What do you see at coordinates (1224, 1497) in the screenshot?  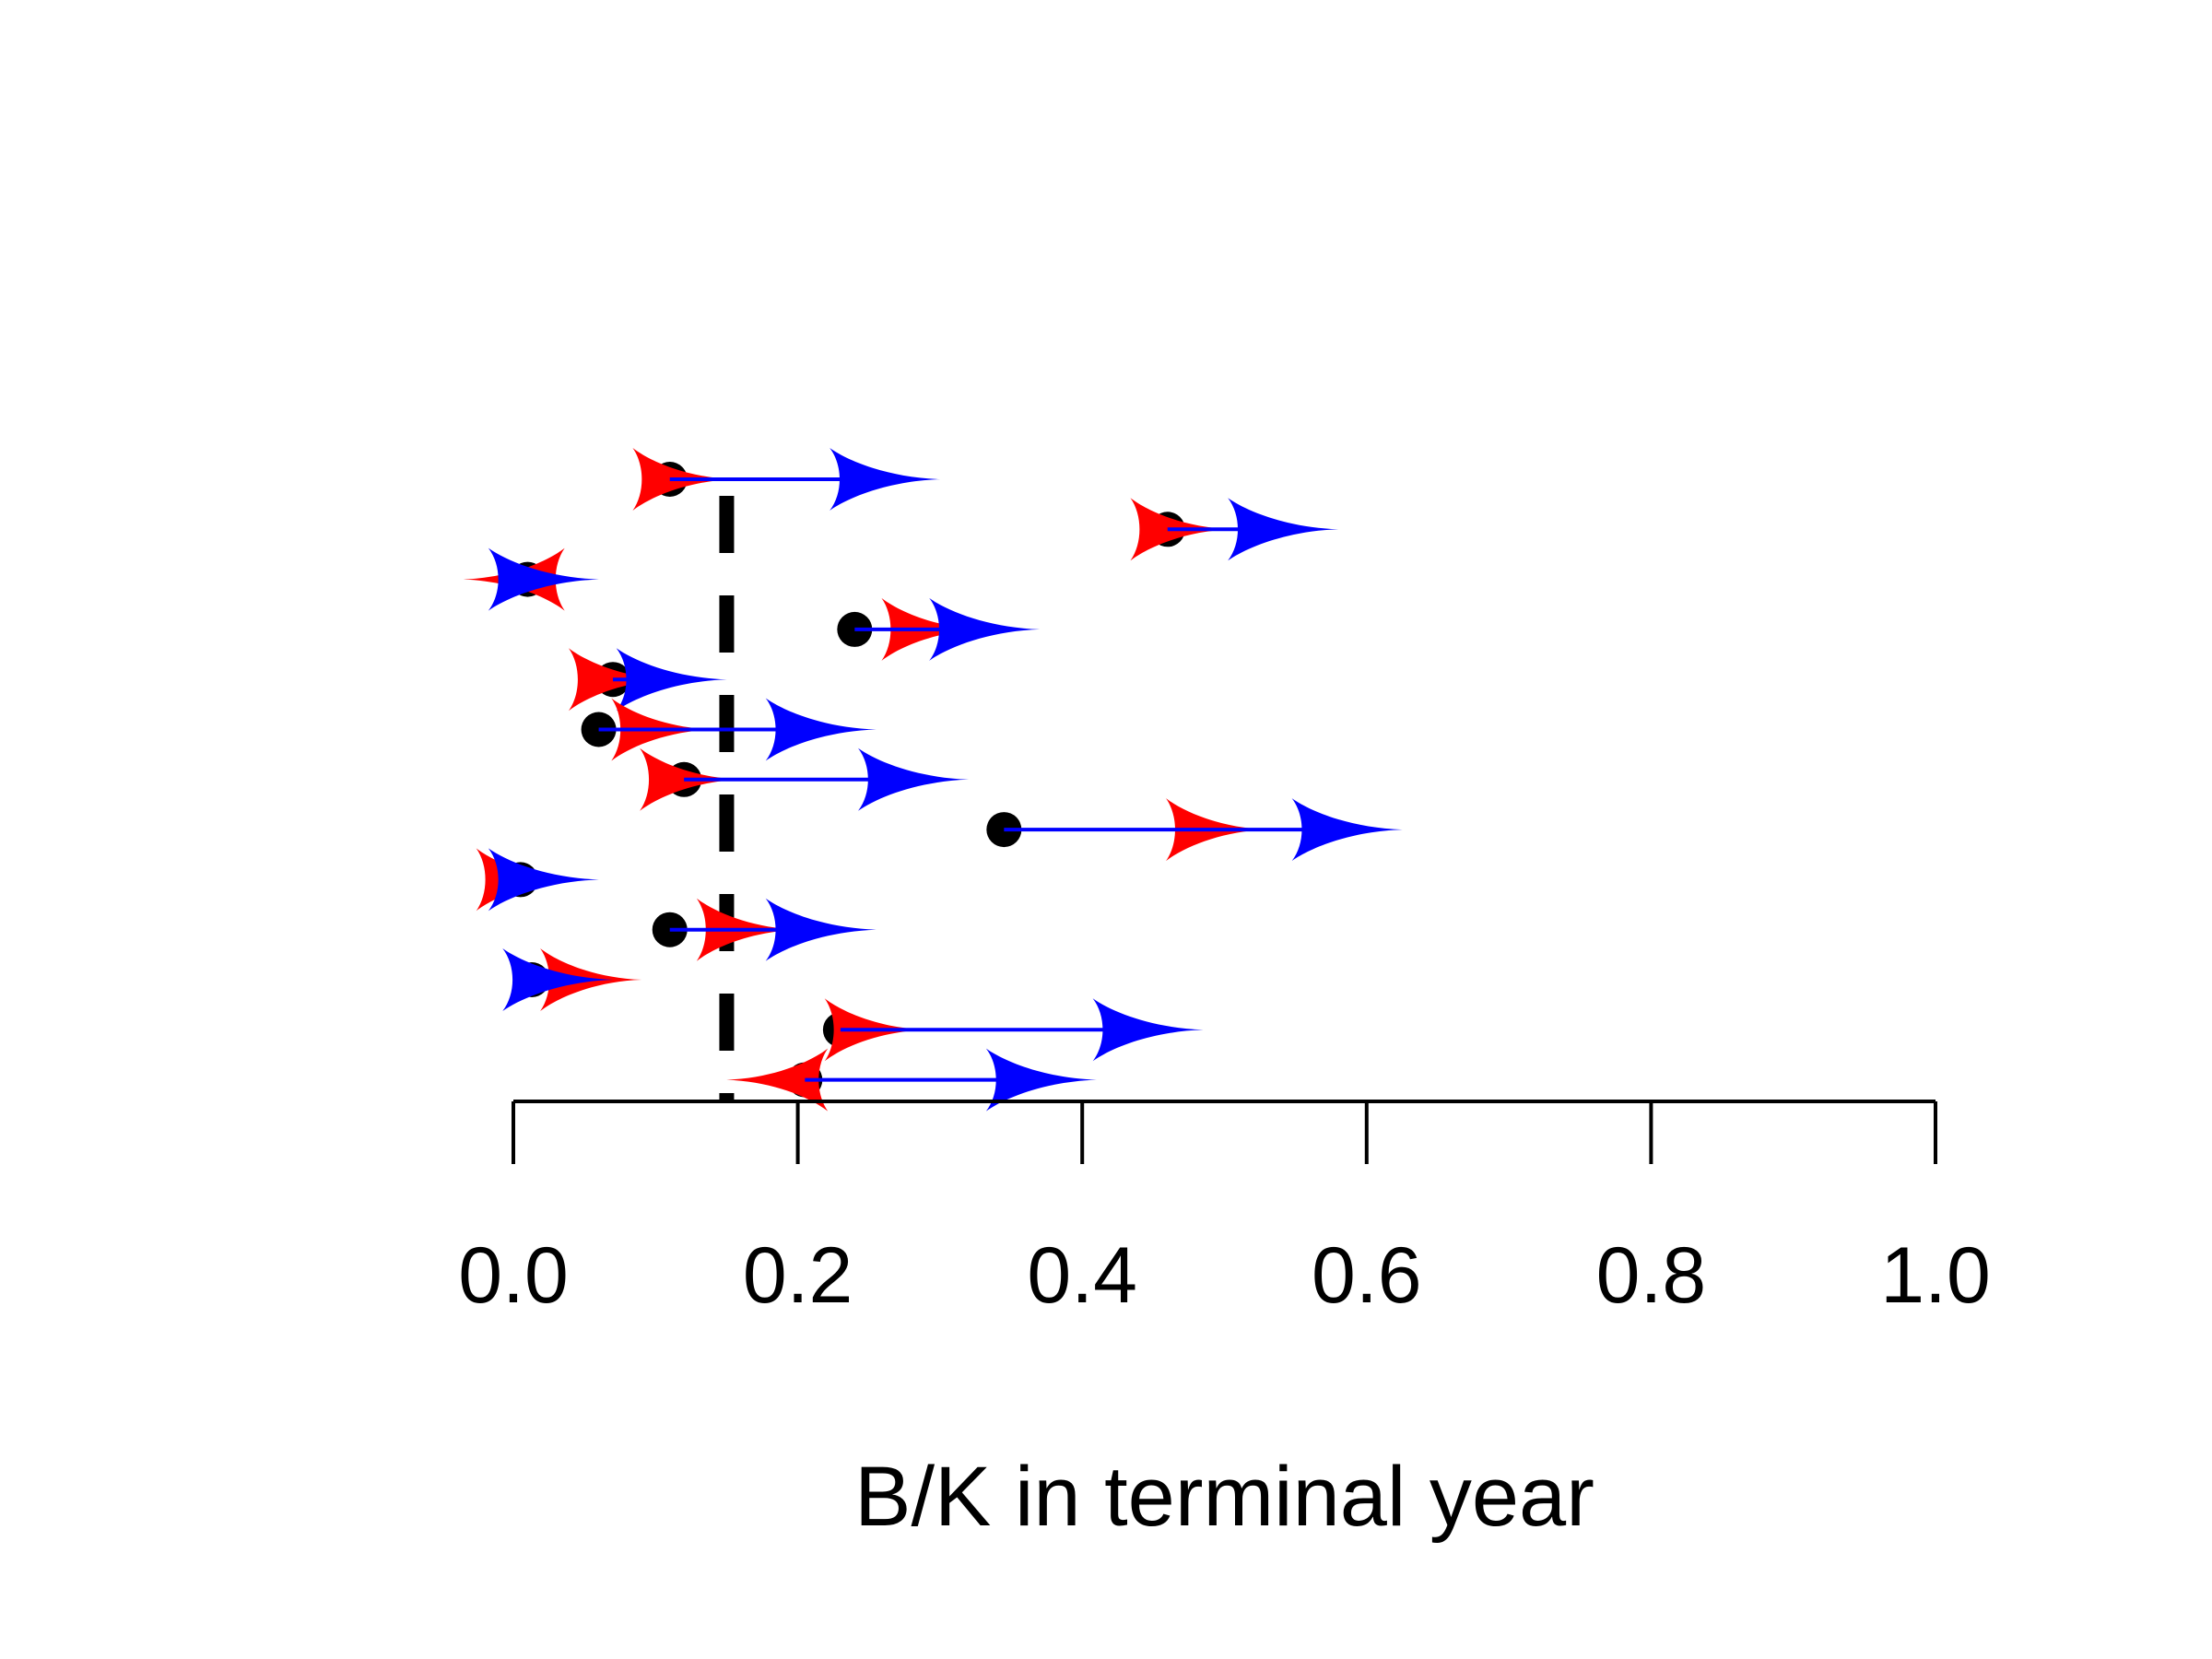 I see `x-axis-title: B/K in terminal year` at bounding box center [1224, 1497].